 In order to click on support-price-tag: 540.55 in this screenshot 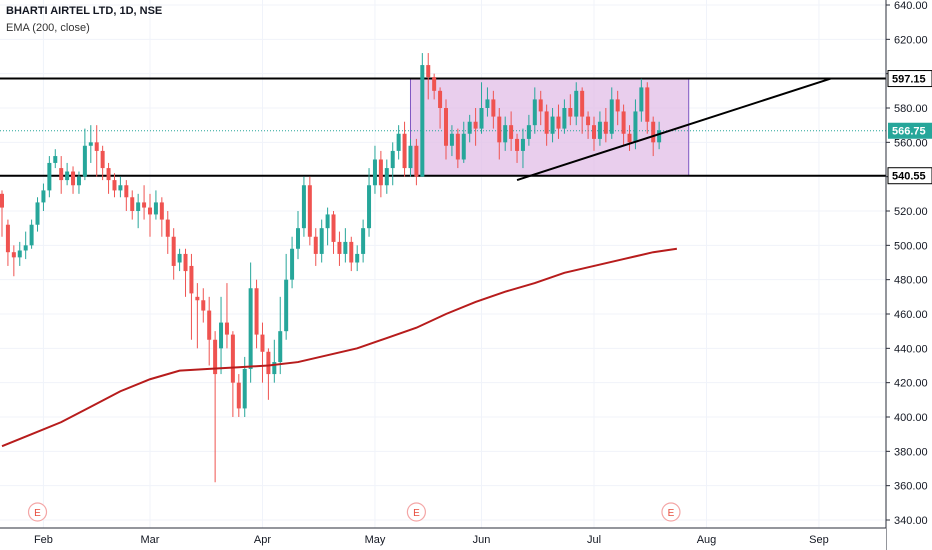, I will do `click(909, 177)`.